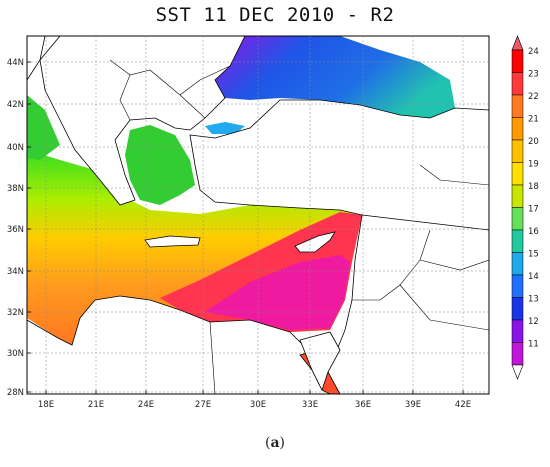  I want to click on longitude-tick-label: 27E, so click(203, 405).